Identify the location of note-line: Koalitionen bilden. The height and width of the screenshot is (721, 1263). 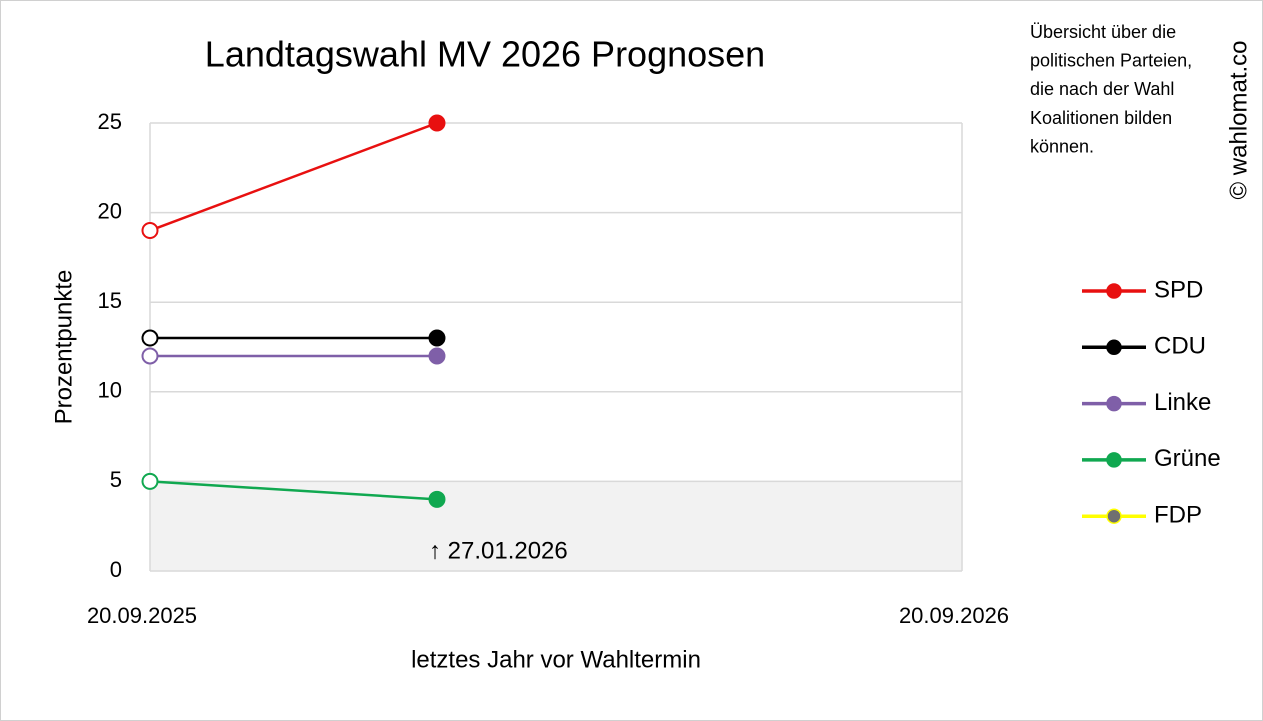
(1101, 118).